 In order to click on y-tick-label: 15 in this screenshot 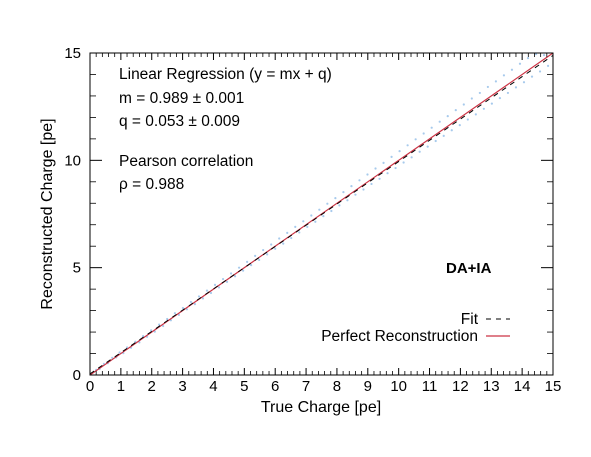, I will do `click(72, 53)`.